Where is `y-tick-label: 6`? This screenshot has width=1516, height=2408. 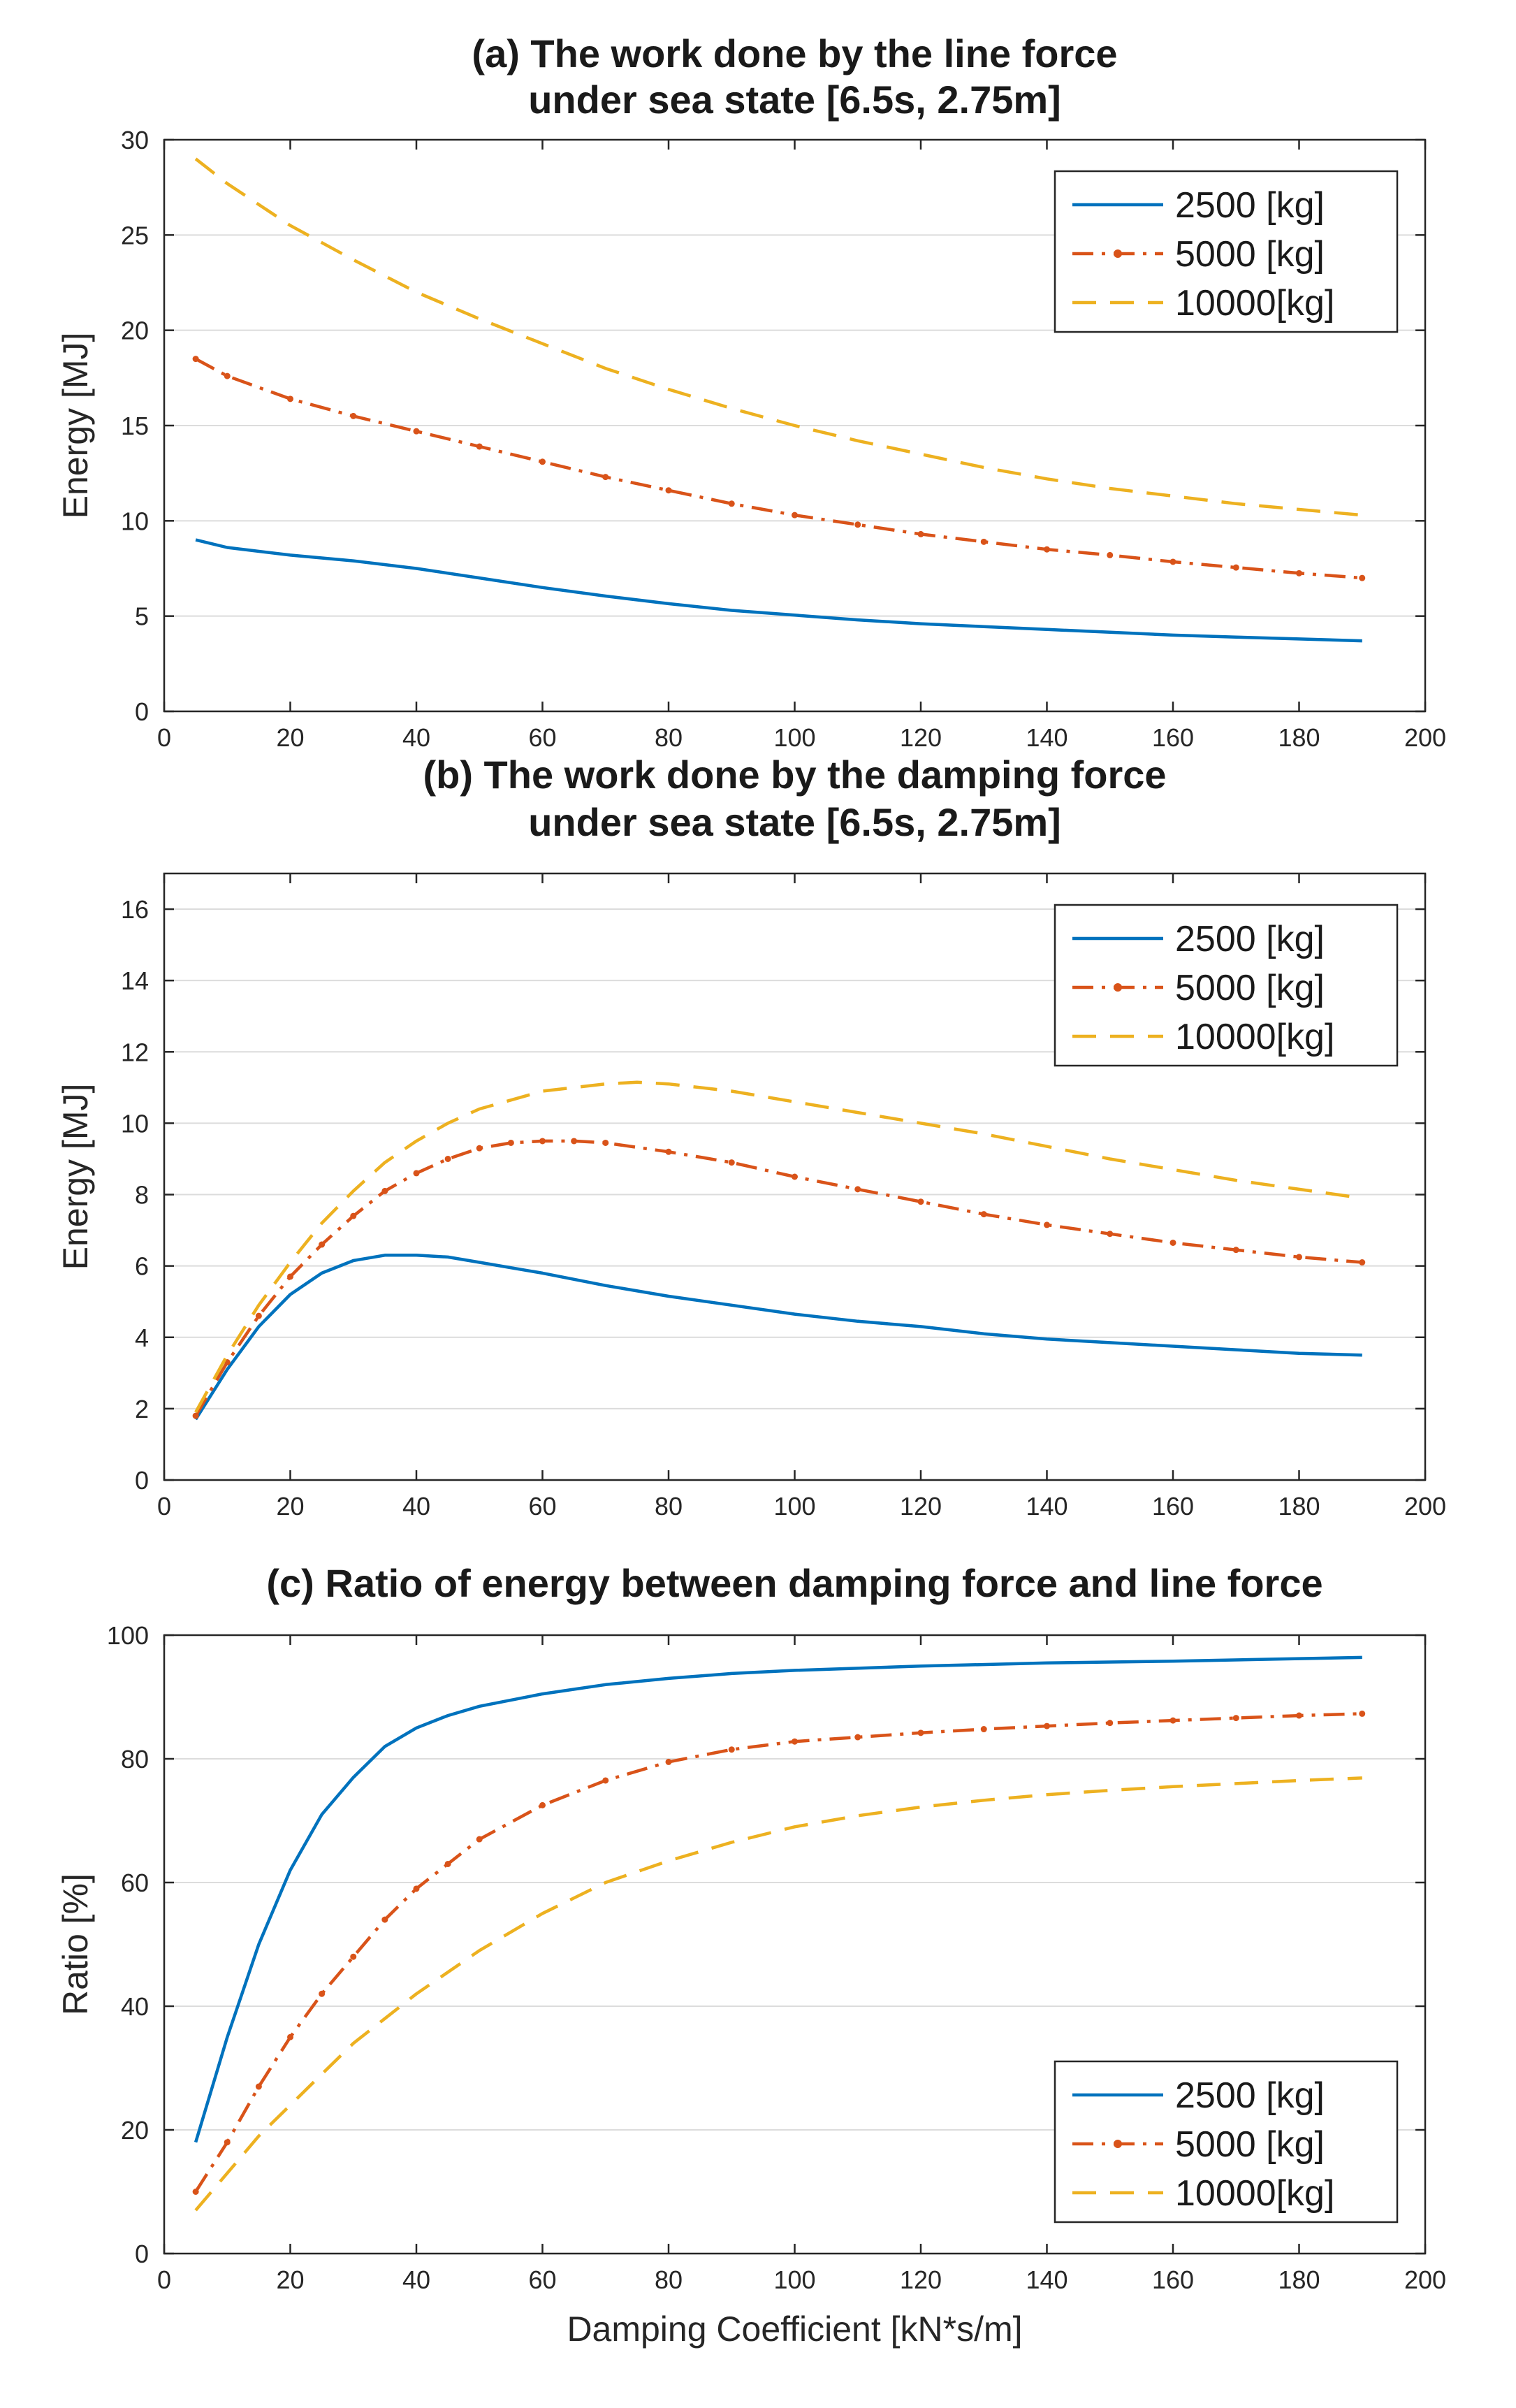 y-tick-label: 6 is located at coordinates (142, 1266).